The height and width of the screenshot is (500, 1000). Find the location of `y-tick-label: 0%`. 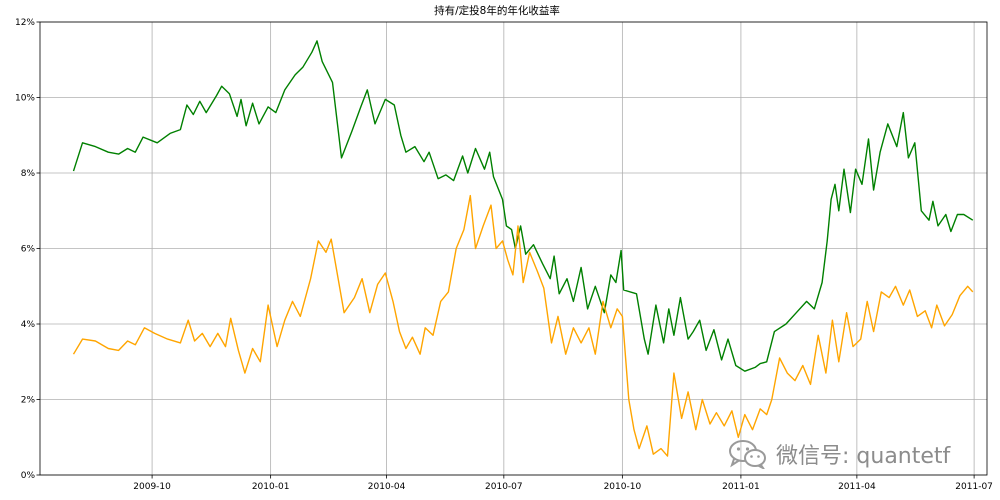

y-tick-label: 0% is located at coordinates (28, 476).